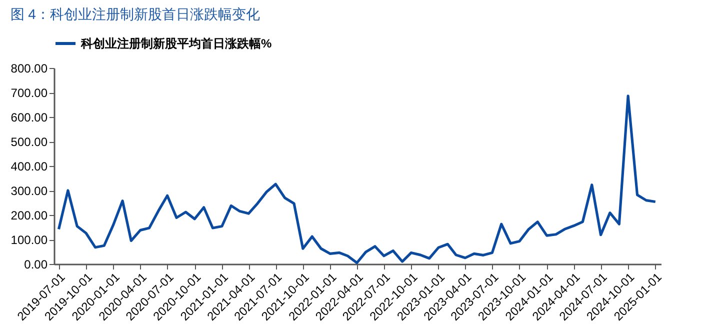 The height and width of the screenshot is (333, 708). I want to click on y-tick-label: 0.00, so click(36, 265).